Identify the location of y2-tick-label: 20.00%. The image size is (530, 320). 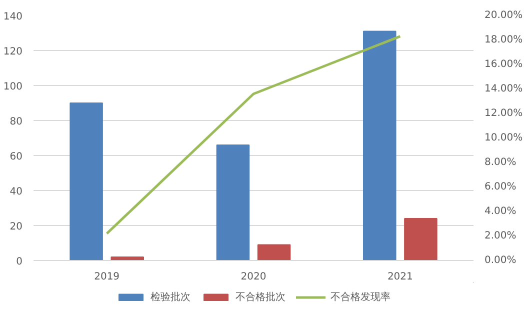
(503, 15).